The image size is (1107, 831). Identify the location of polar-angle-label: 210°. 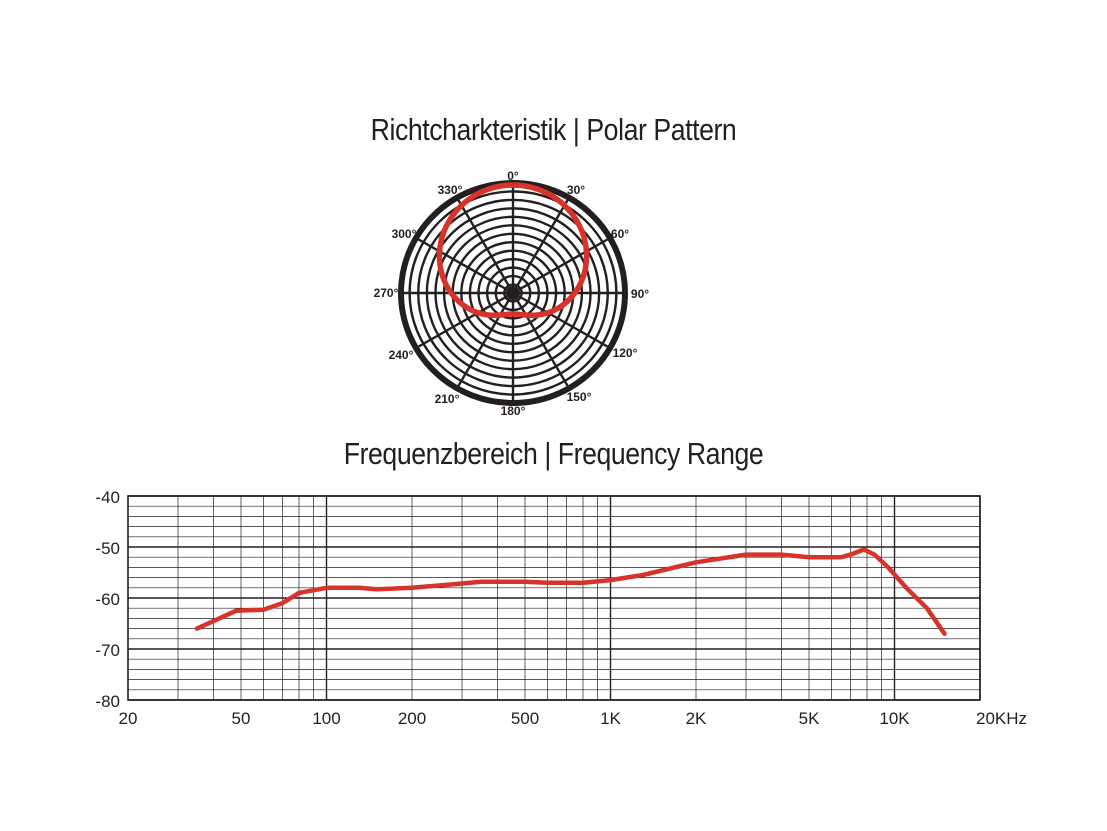
(447, 399).